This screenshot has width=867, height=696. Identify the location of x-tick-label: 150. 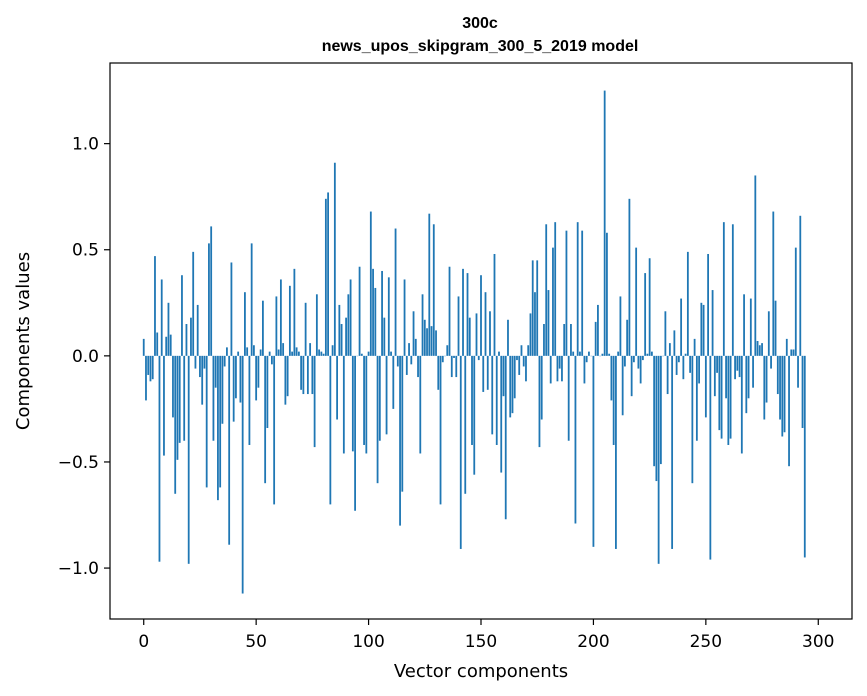
(481, 642).